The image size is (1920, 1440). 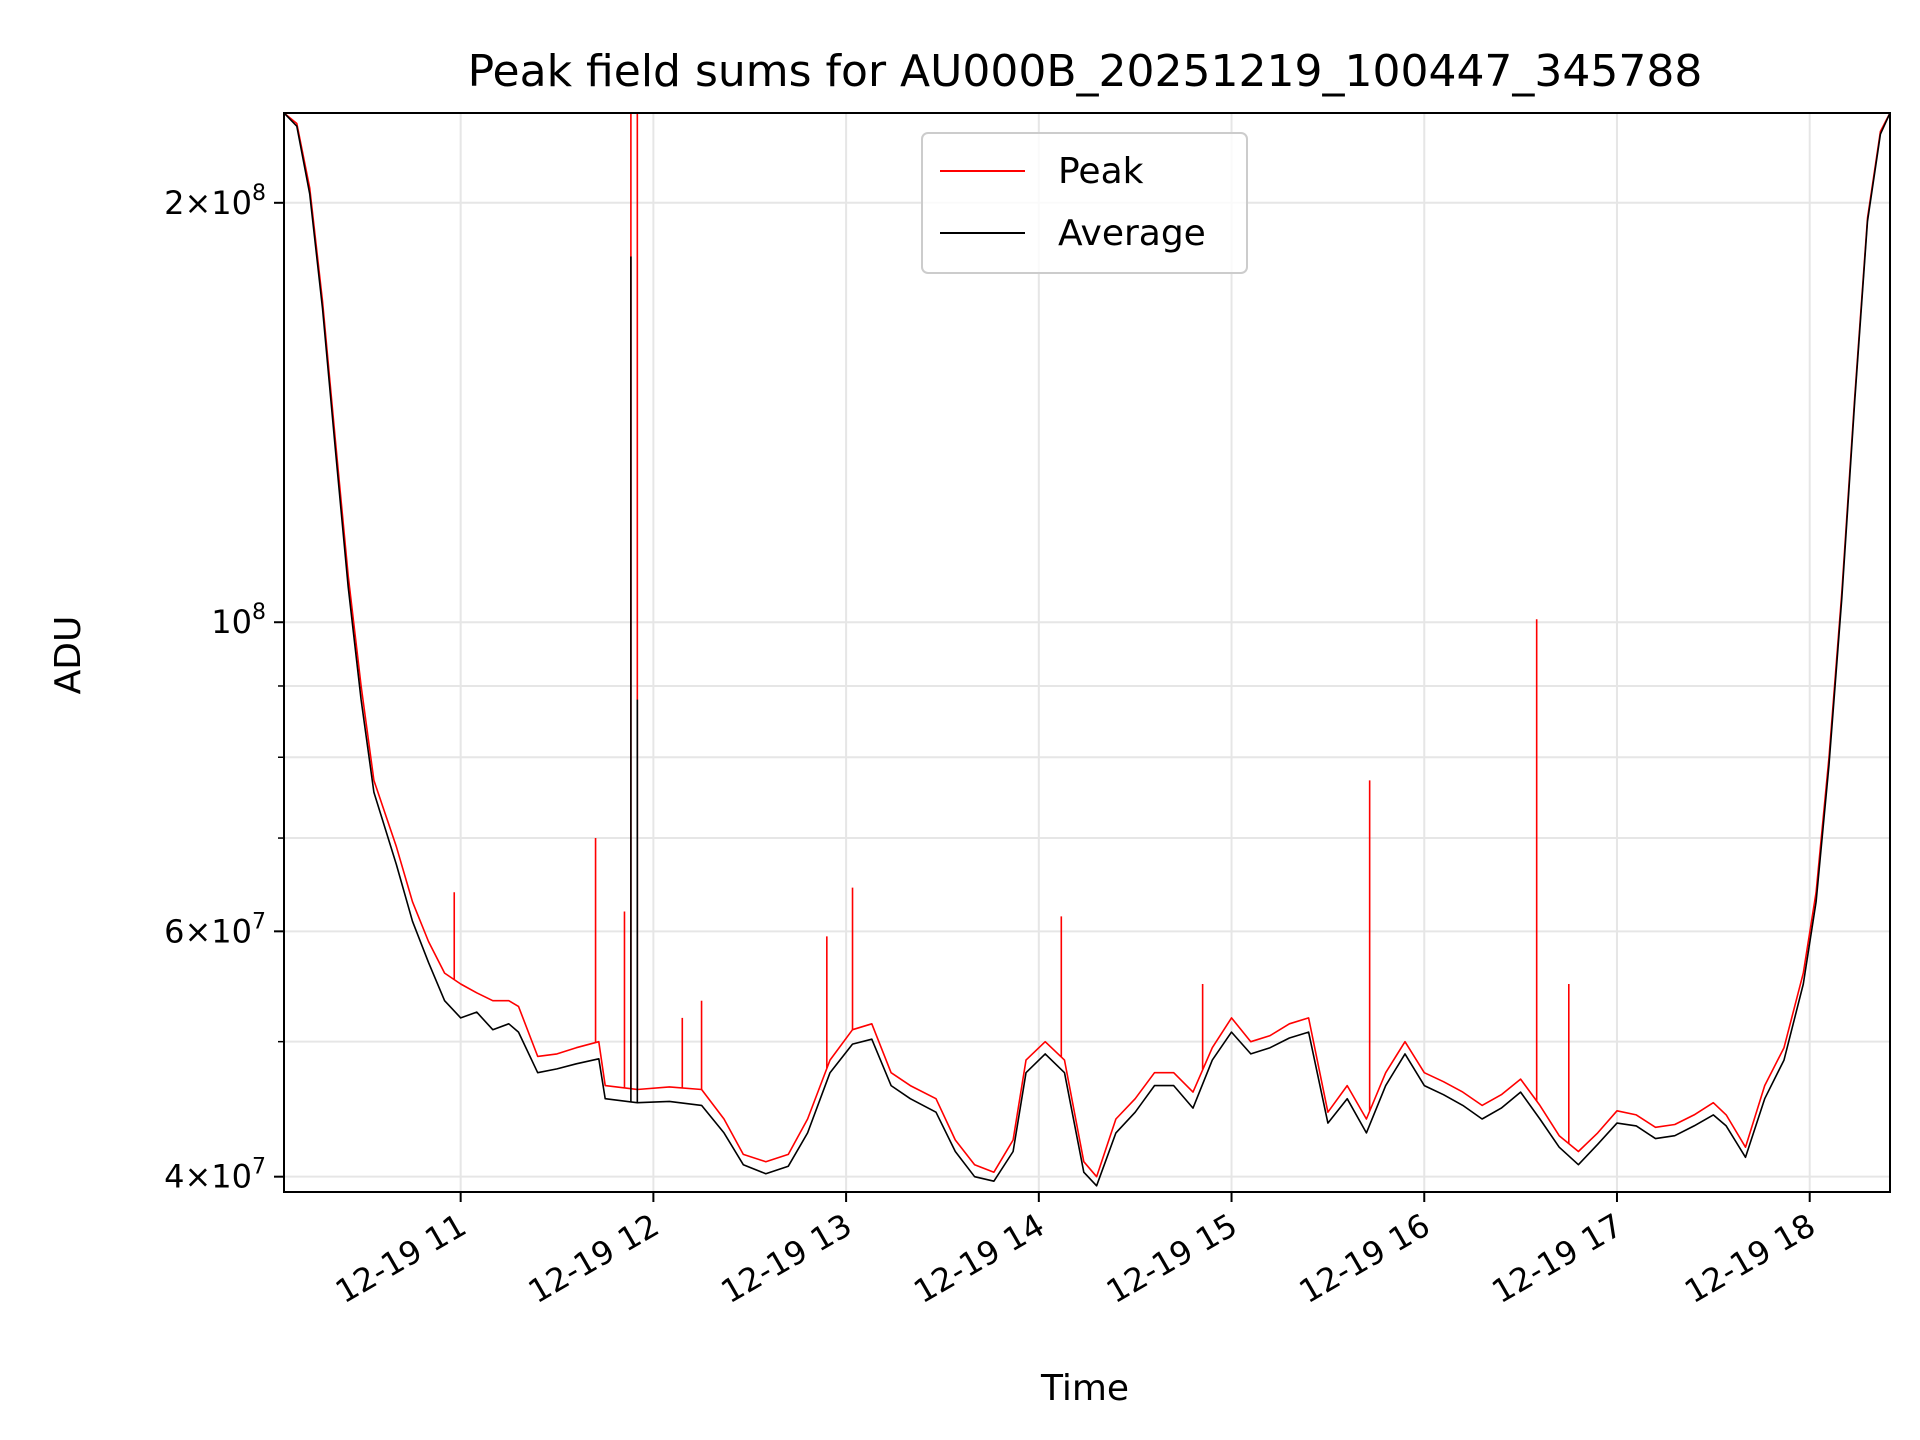 I want to click on legend-label-peak: Peak, so click(x=1101, y=171).